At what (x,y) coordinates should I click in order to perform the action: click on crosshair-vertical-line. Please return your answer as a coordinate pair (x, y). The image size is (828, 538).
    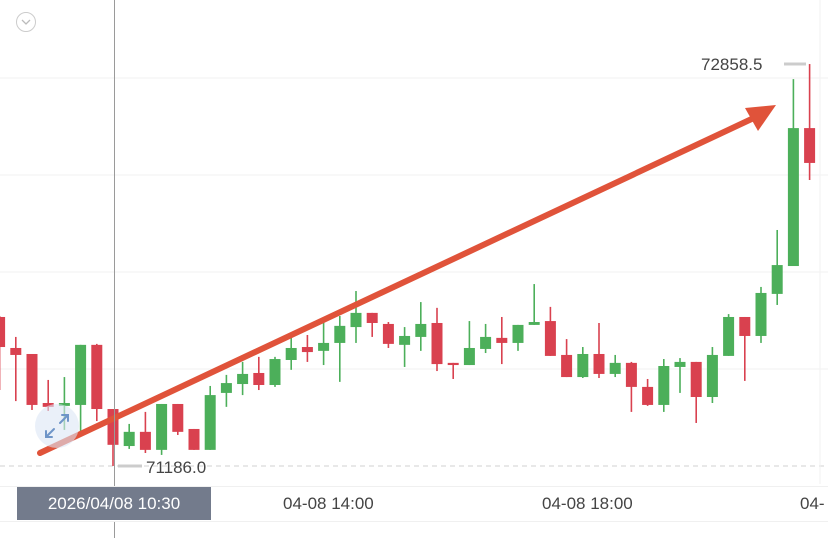
    Looking at the image, I should click on (114, 269).